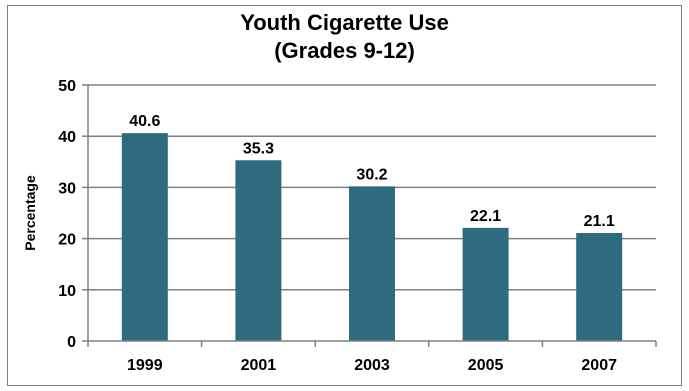 The width and height of the screenshot is (689, 391). I want to click on data-label-2005: 22.1, so click(485, 216).